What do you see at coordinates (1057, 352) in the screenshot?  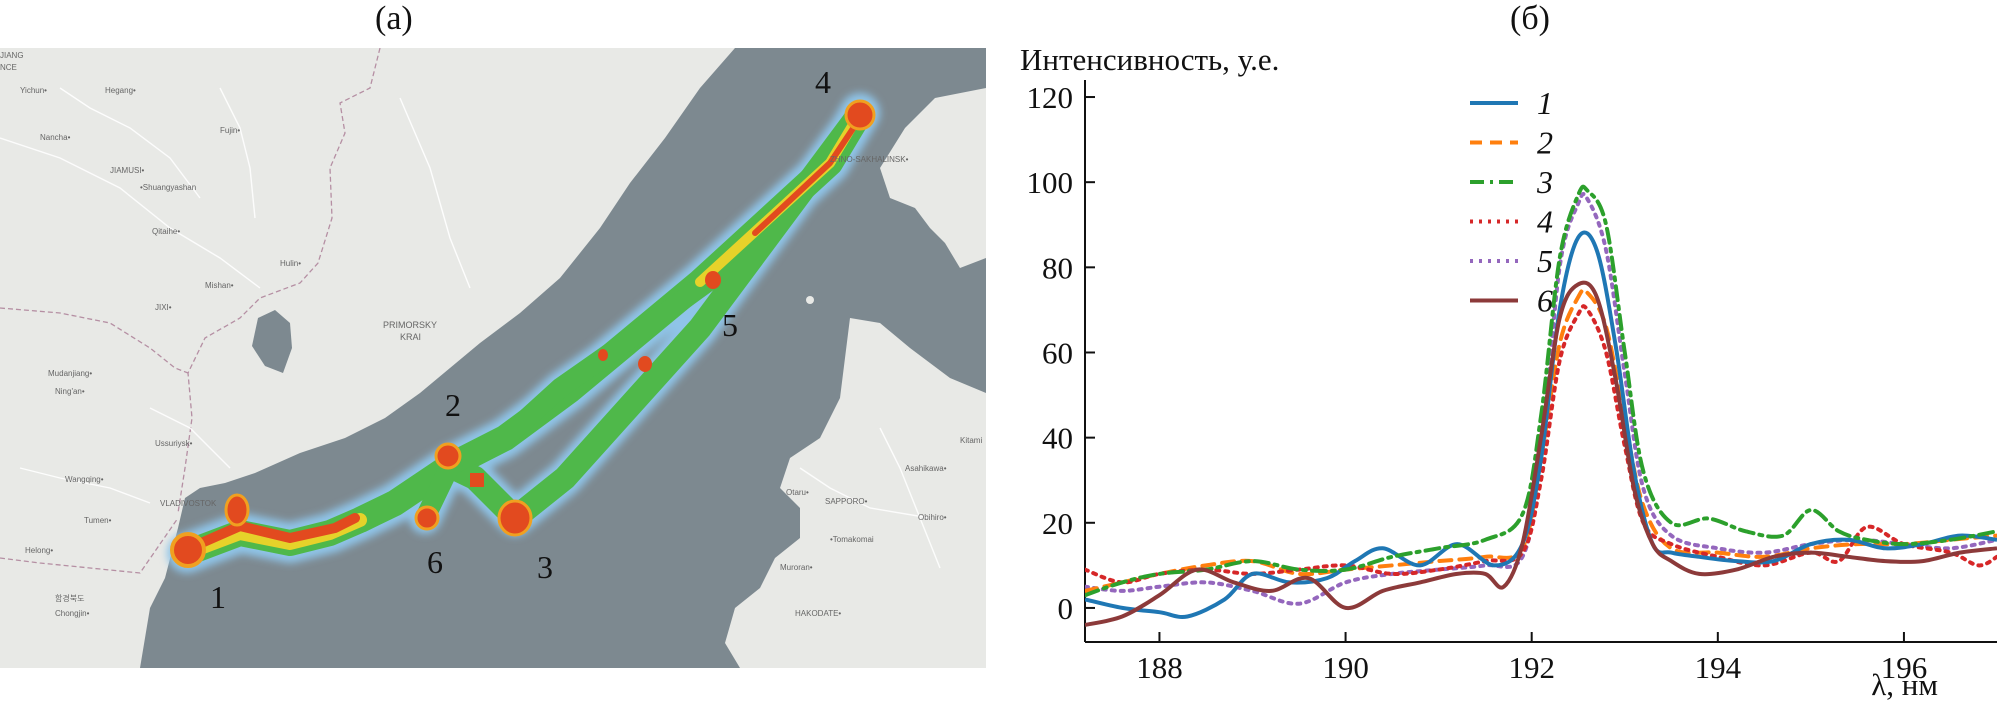 I see `y-tick-label: 60` at bounding box center [1057, 352].